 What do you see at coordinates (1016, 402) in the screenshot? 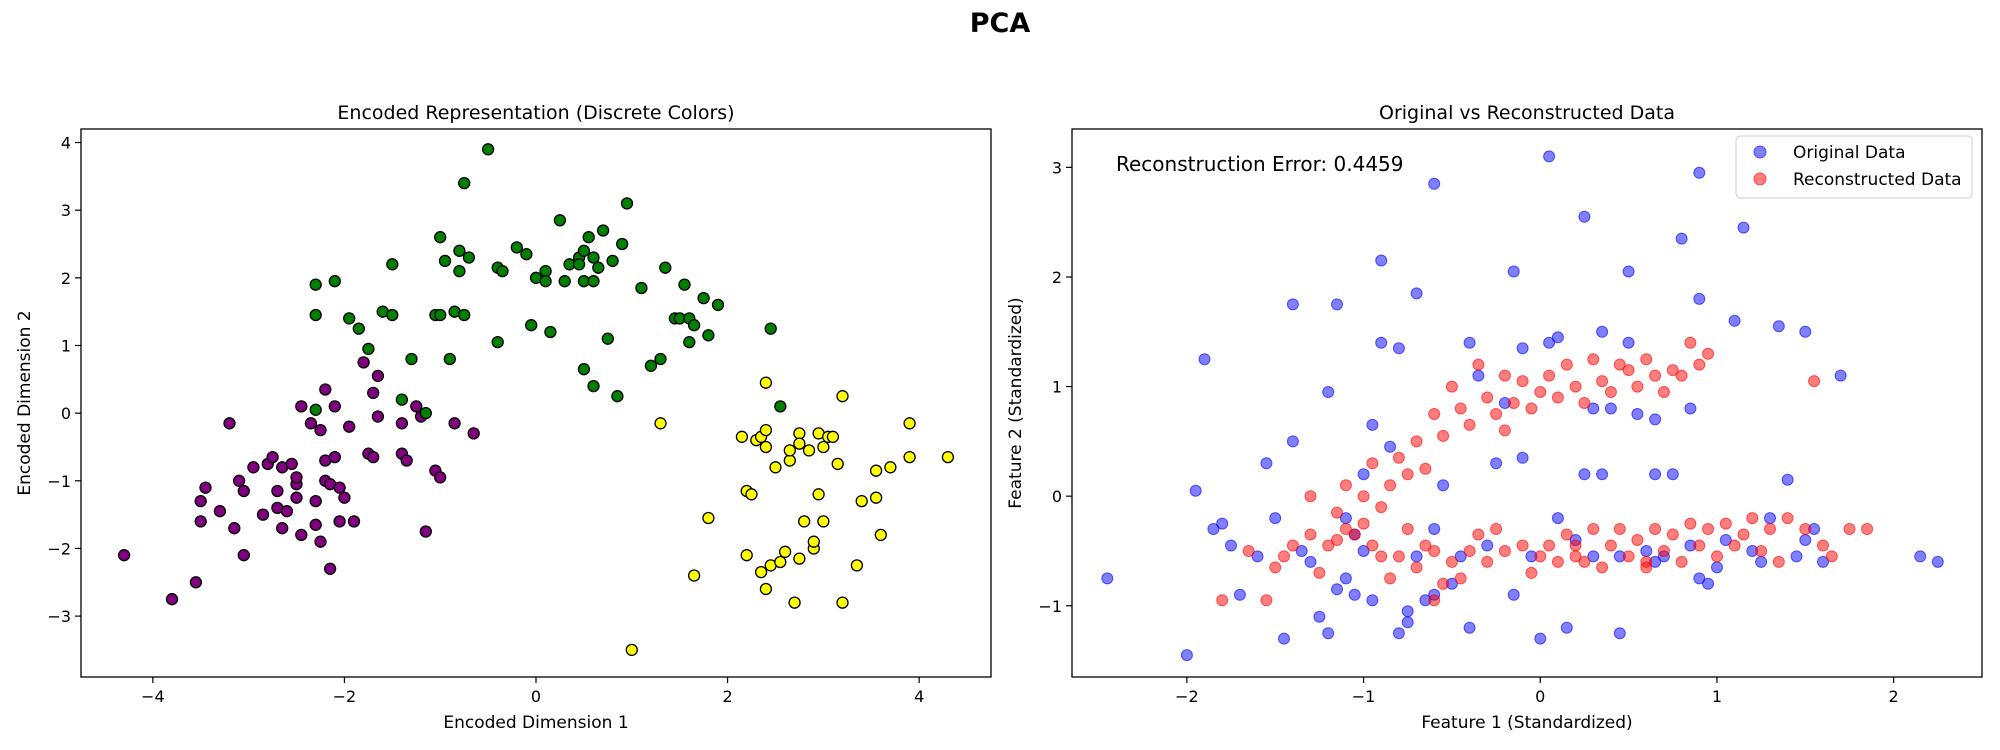
I see `reconstruction-y-axis-label: Feature 2 (Standardized)` at bounding box center [1016, 402].